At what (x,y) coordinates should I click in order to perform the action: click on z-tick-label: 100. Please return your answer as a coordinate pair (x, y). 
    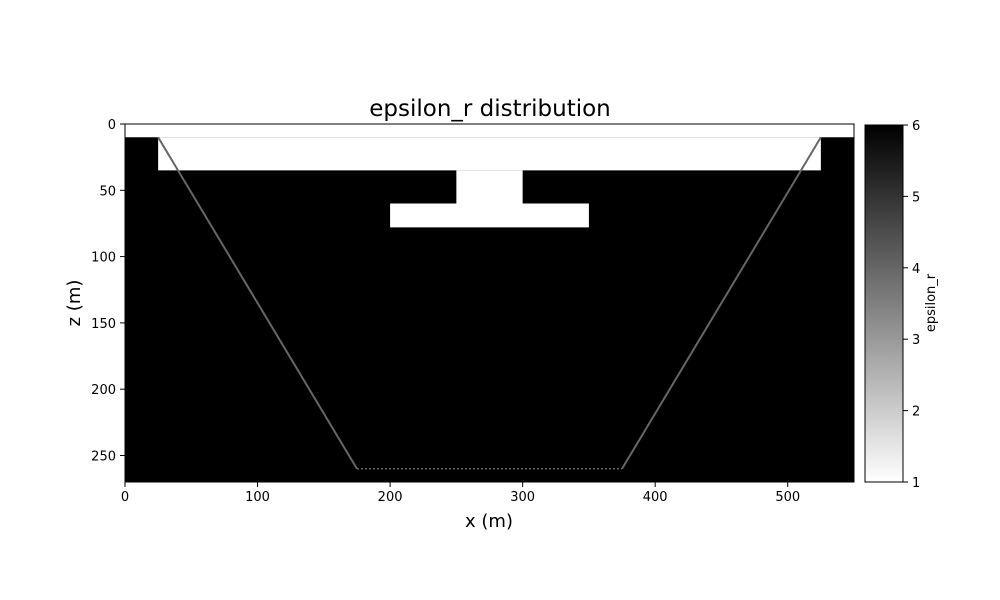
    Looking at the image, I should click on (103, 258).